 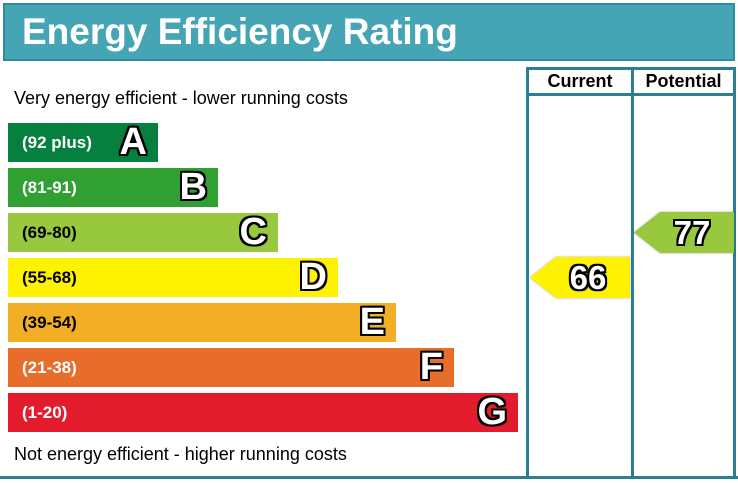 I want to click on band-range-label: (39-54), so click(x=49, y=322).